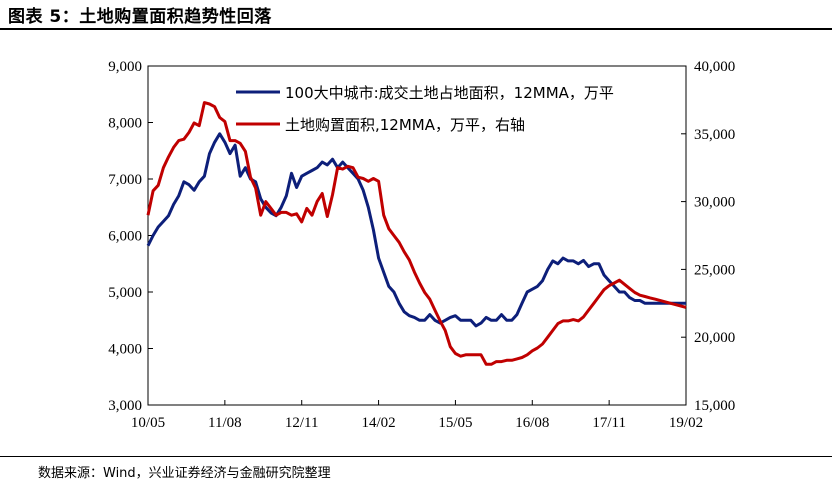 The height and width of the screenshot is (483, 832). What do you see at coordinates (405, 125) in the screenshot?
I see `legend-label: 土地购置面积,12MMA，万平，右轴` at bounding box center [405, 125].